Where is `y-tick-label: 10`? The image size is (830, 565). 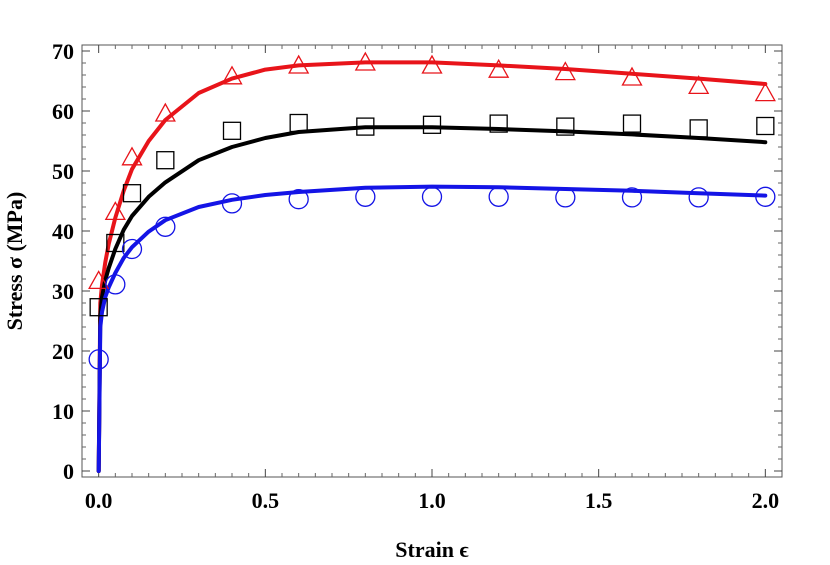 y-tick-label: 10 is located at coordinates (63, 411).